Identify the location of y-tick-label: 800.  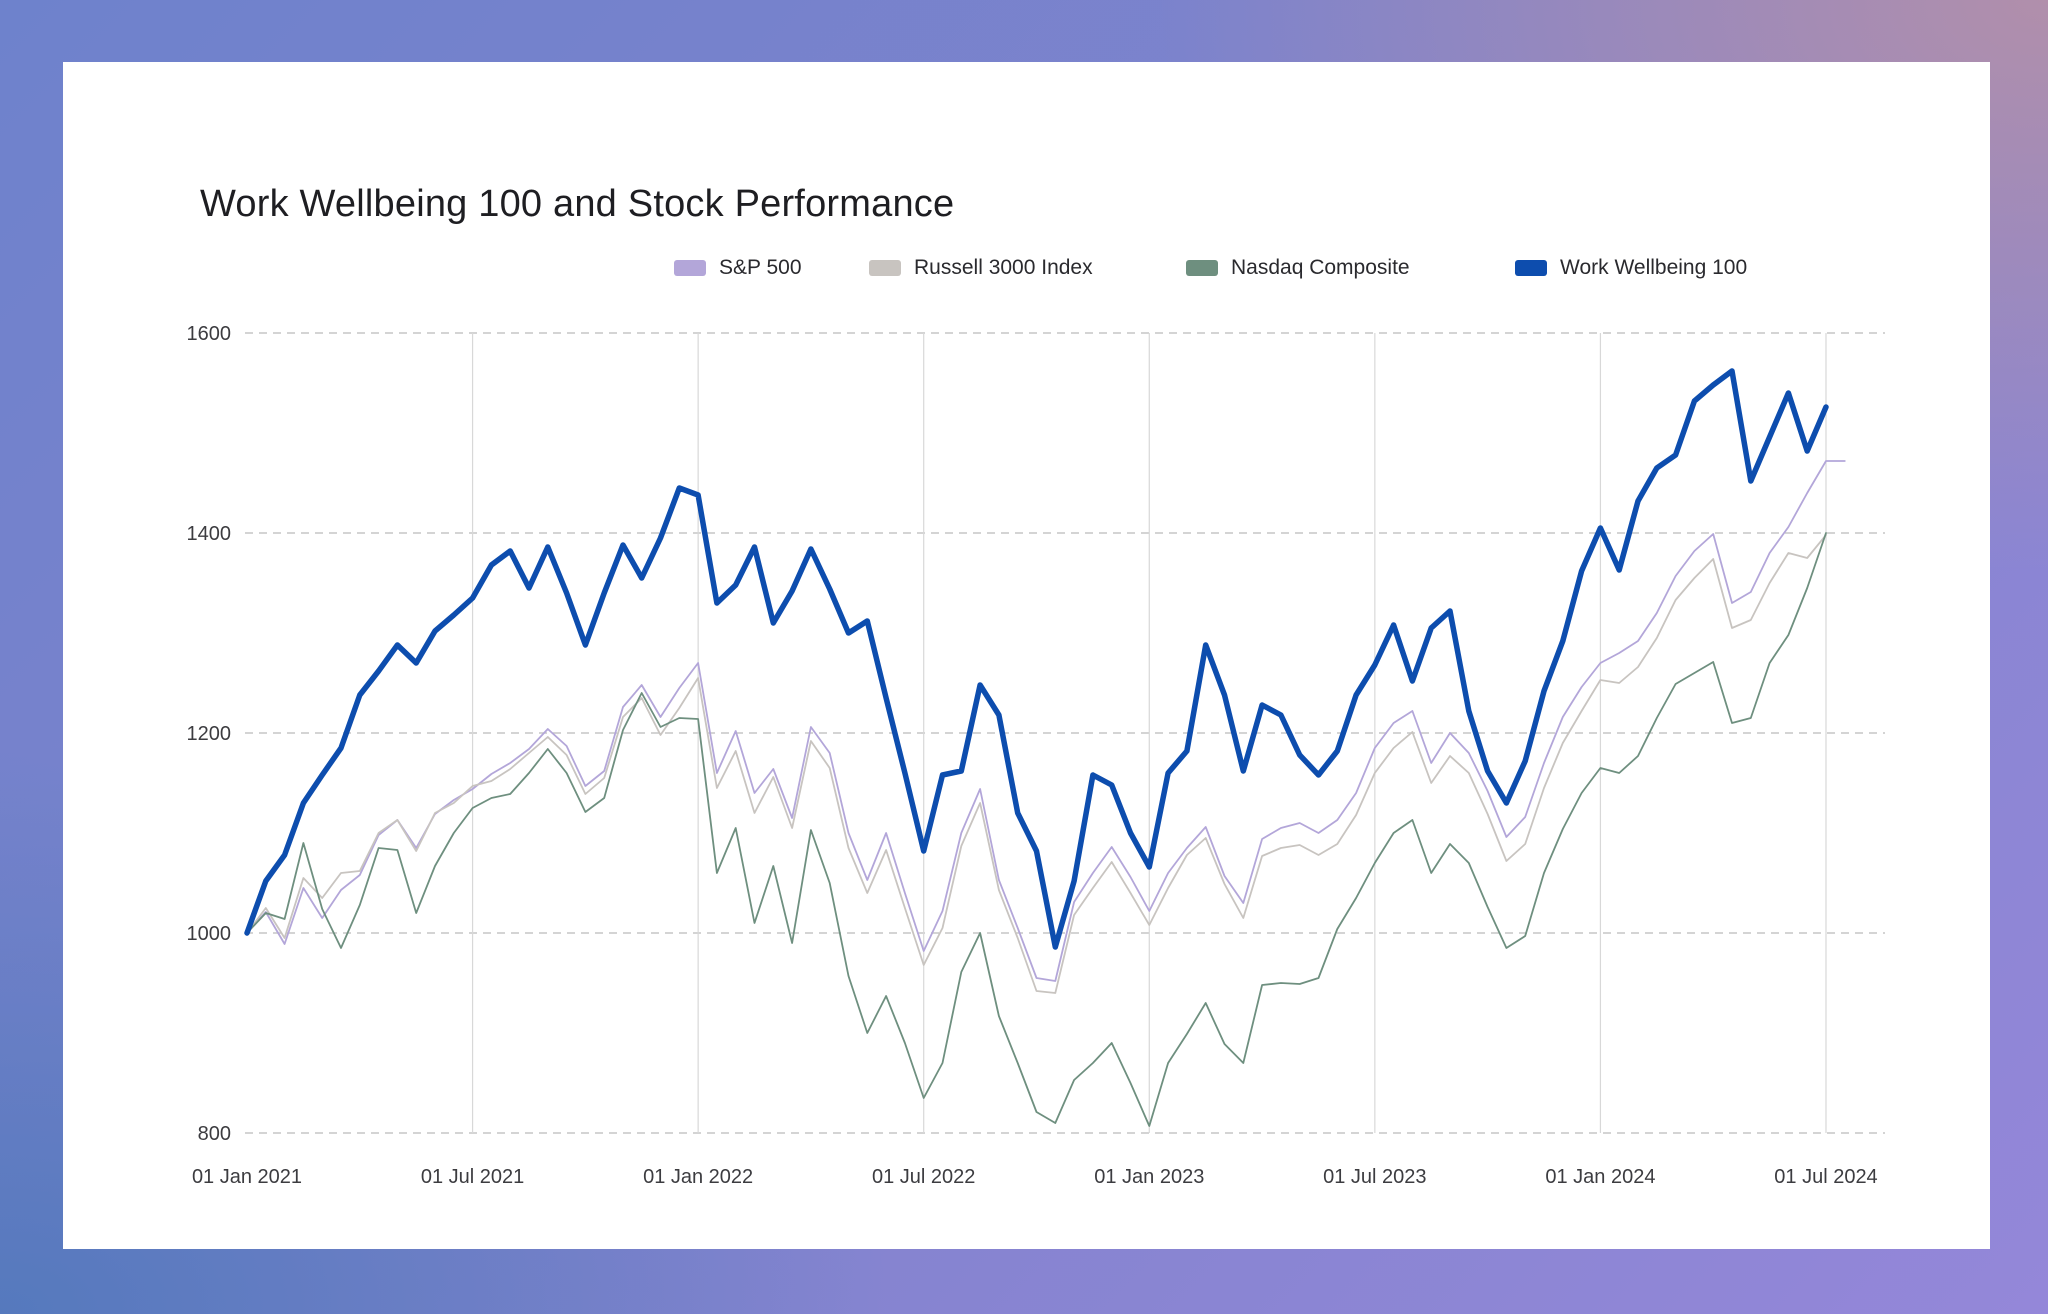
(214, 1134).